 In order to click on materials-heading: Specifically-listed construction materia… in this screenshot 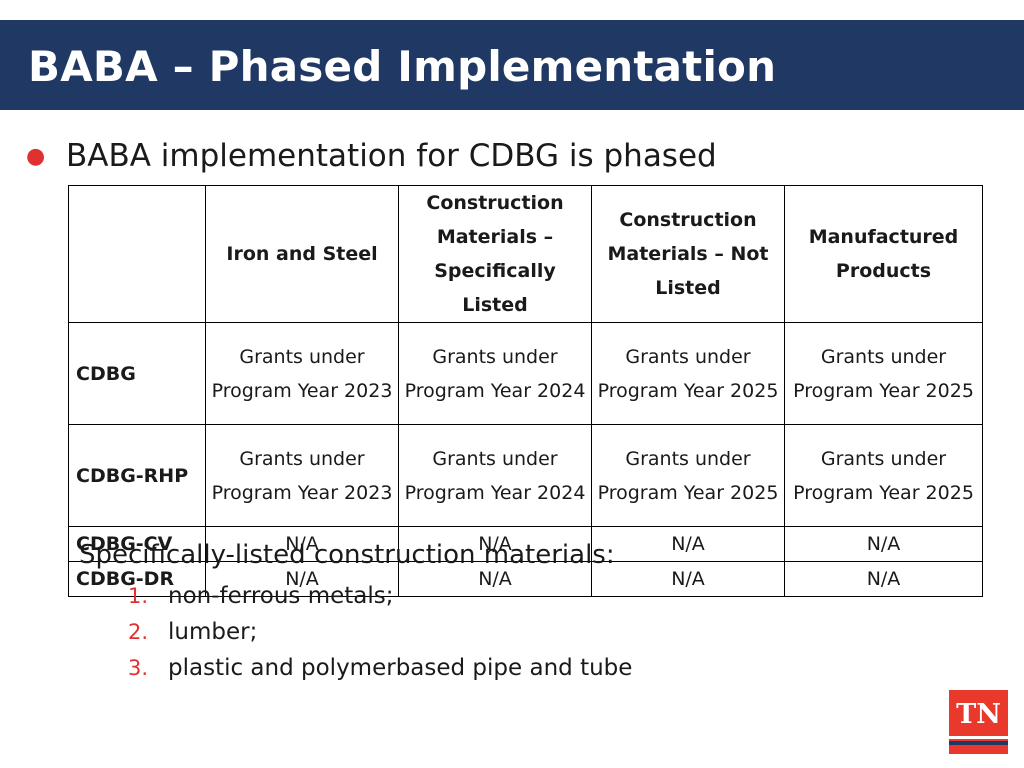, I will do `click(347, 555)`.